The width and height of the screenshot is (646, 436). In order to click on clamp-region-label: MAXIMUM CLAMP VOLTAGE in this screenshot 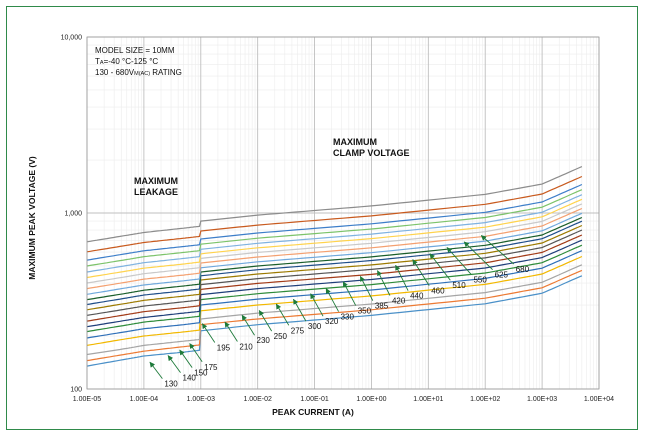, I will do `click(371, 147)`.